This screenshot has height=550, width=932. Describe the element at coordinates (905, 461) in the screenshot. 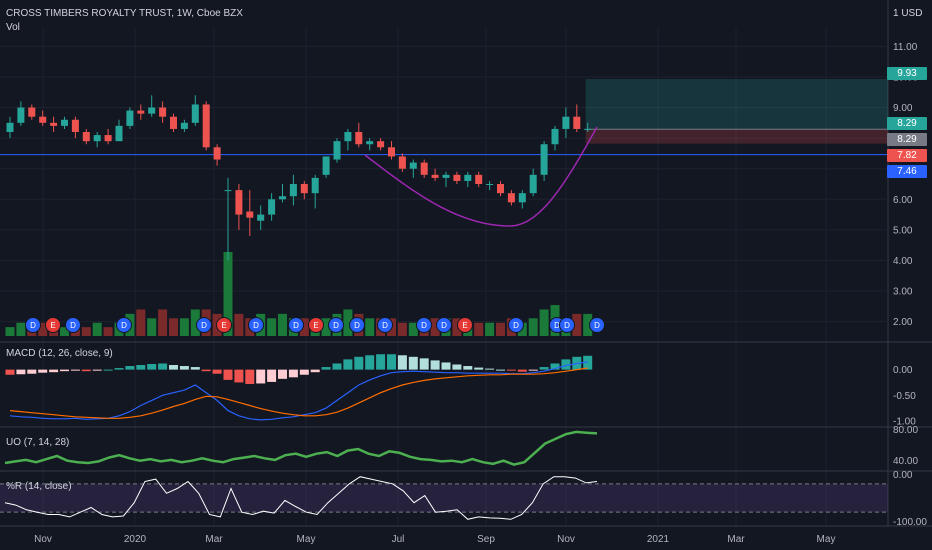

I see `uo-y-tick: 40.00` at that location.